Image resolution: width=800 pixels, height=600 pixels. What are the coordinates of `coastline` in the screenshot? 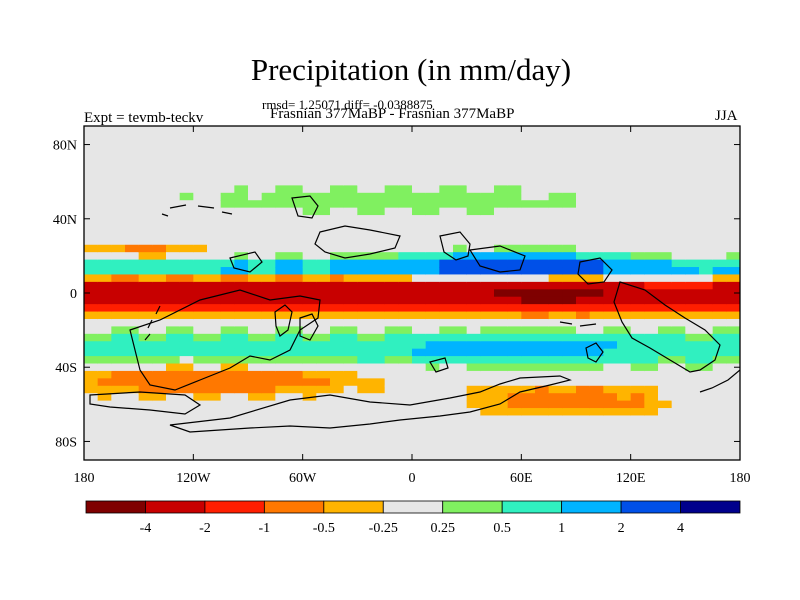 It's located at (595, 271).